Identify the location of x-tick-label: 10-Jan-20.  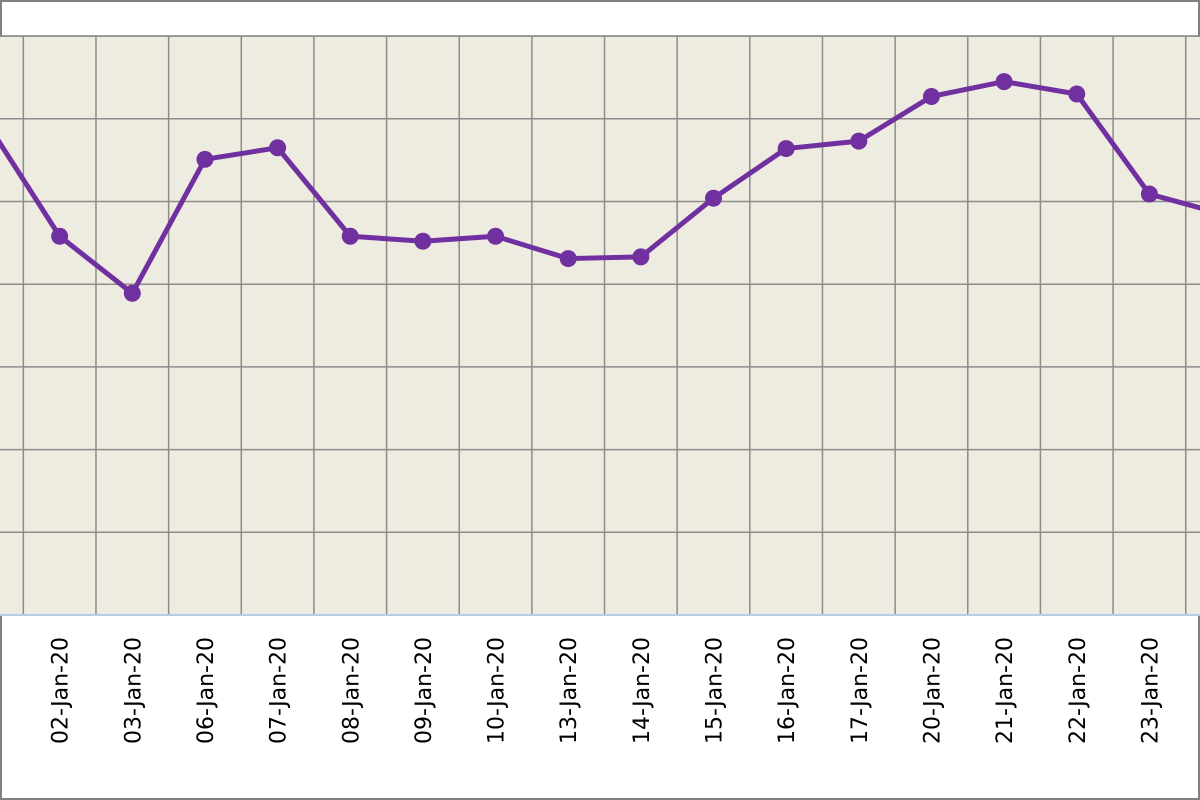
(497, 690).